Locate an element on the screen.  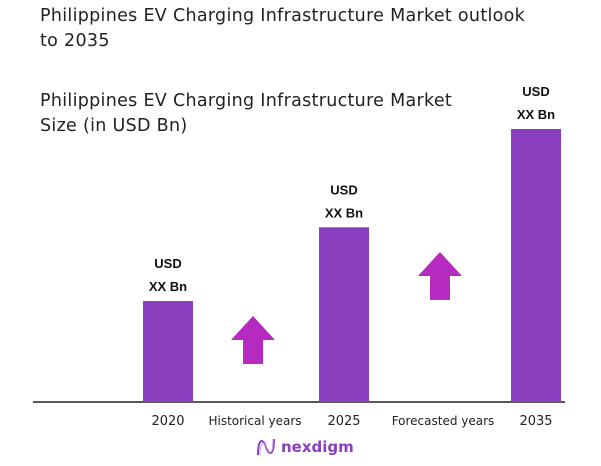
data-label-2025-currency: USD is located at coordinates (343, 189).